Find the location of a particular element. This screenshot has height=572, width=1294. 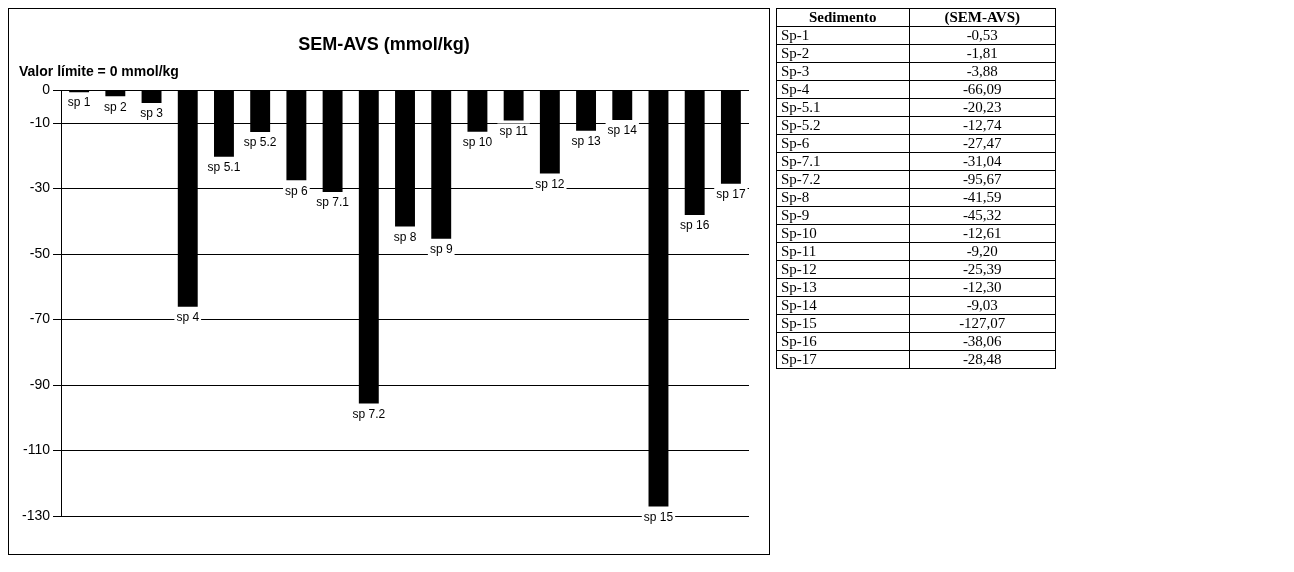

category-label: Sp-1 is located at coordinates (842, 35).